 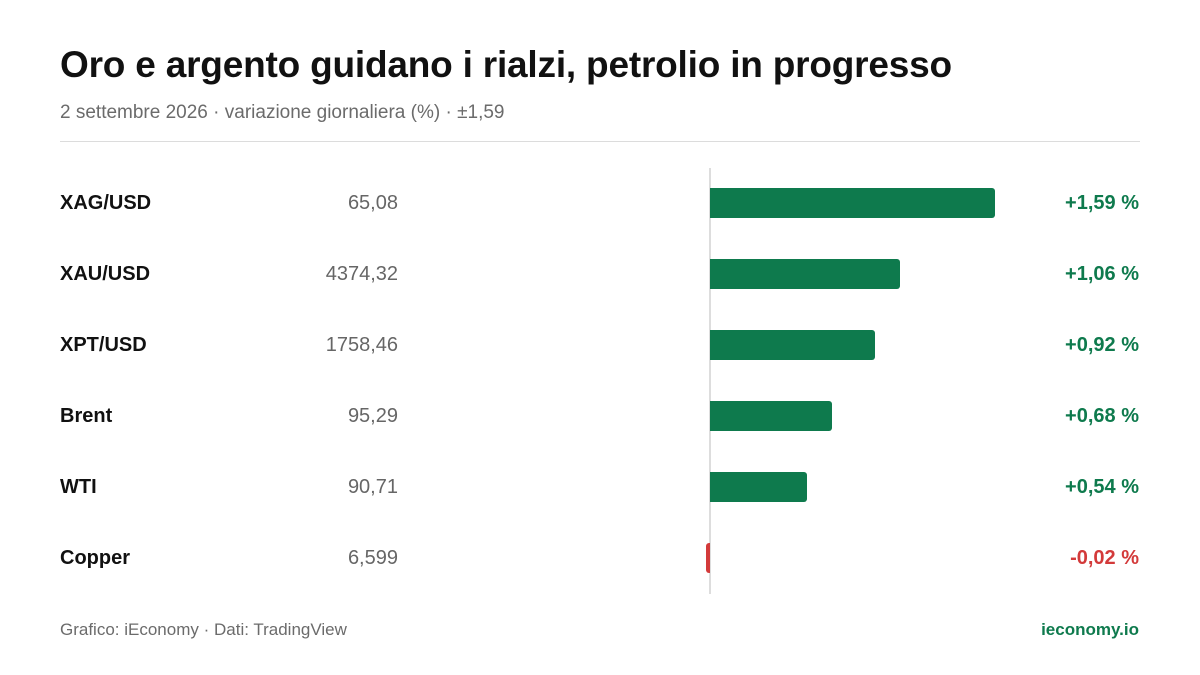 What do you see at coordinates (600, 558) in the screenshot?
I see `table-row: Copper 6,599 -0,02 %` at bounding box center [600, 558].